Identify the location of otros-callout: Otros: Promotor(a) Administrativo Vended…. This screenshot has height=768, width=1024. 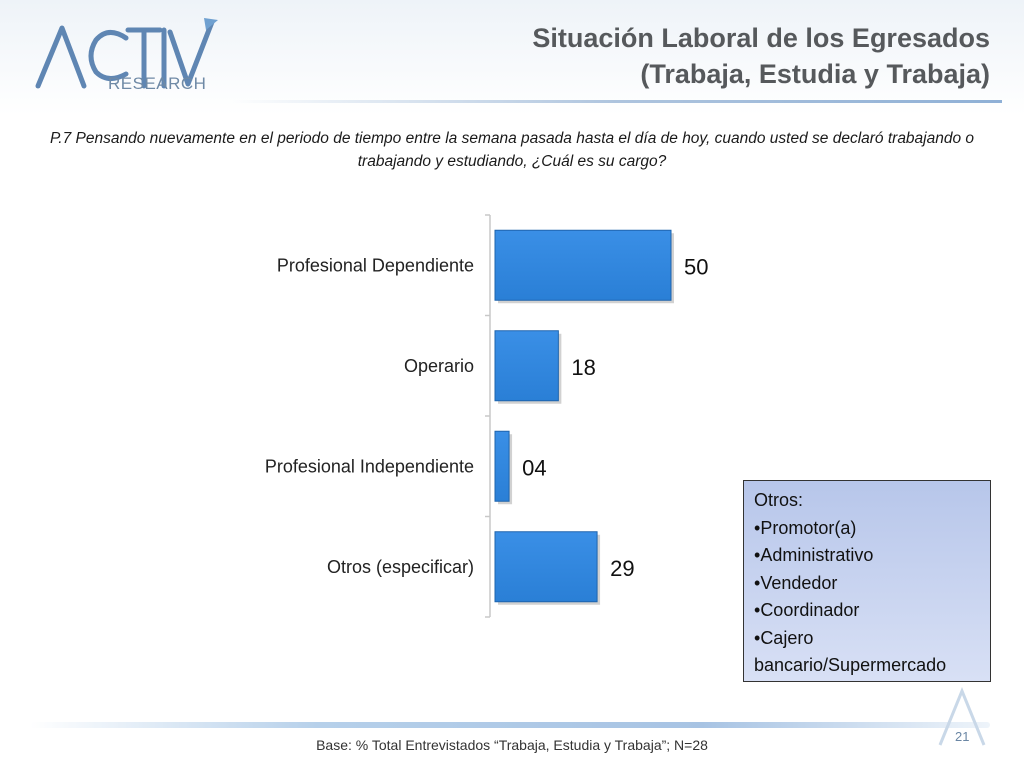
(867, 581).